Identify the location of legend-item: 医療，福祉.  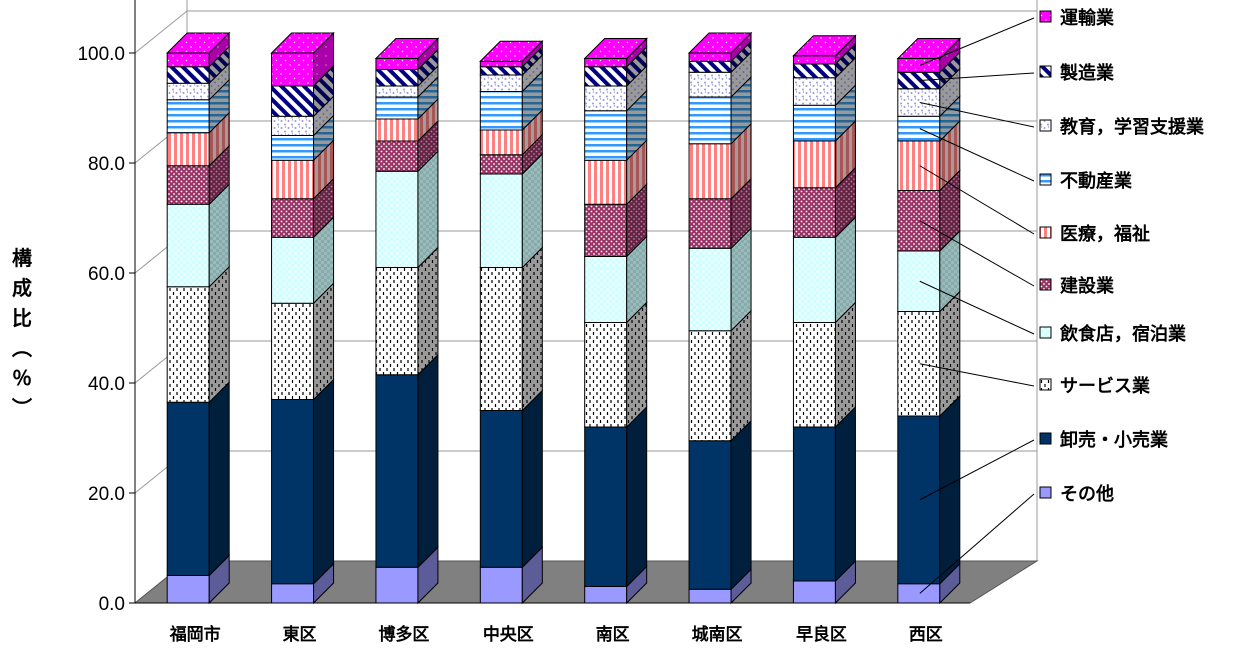
(1034, 205).